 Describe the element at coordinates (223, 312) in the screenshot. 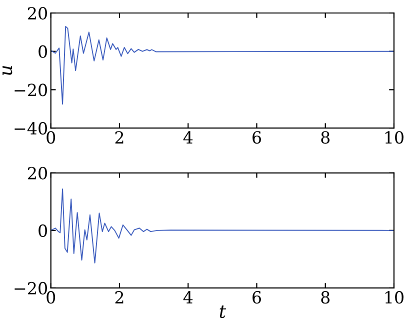

I see `x-axis-title: t` at that location.